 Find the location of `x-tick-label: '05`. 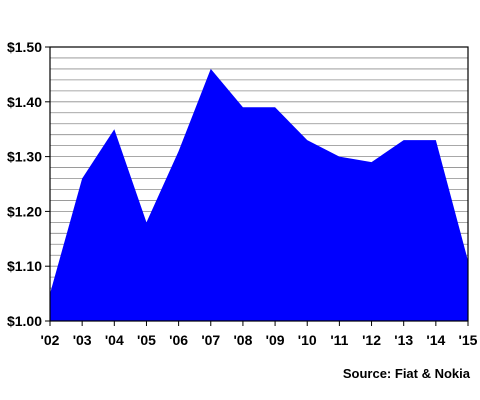

x-tick-label: '05 is located at coordinates (146, 340).